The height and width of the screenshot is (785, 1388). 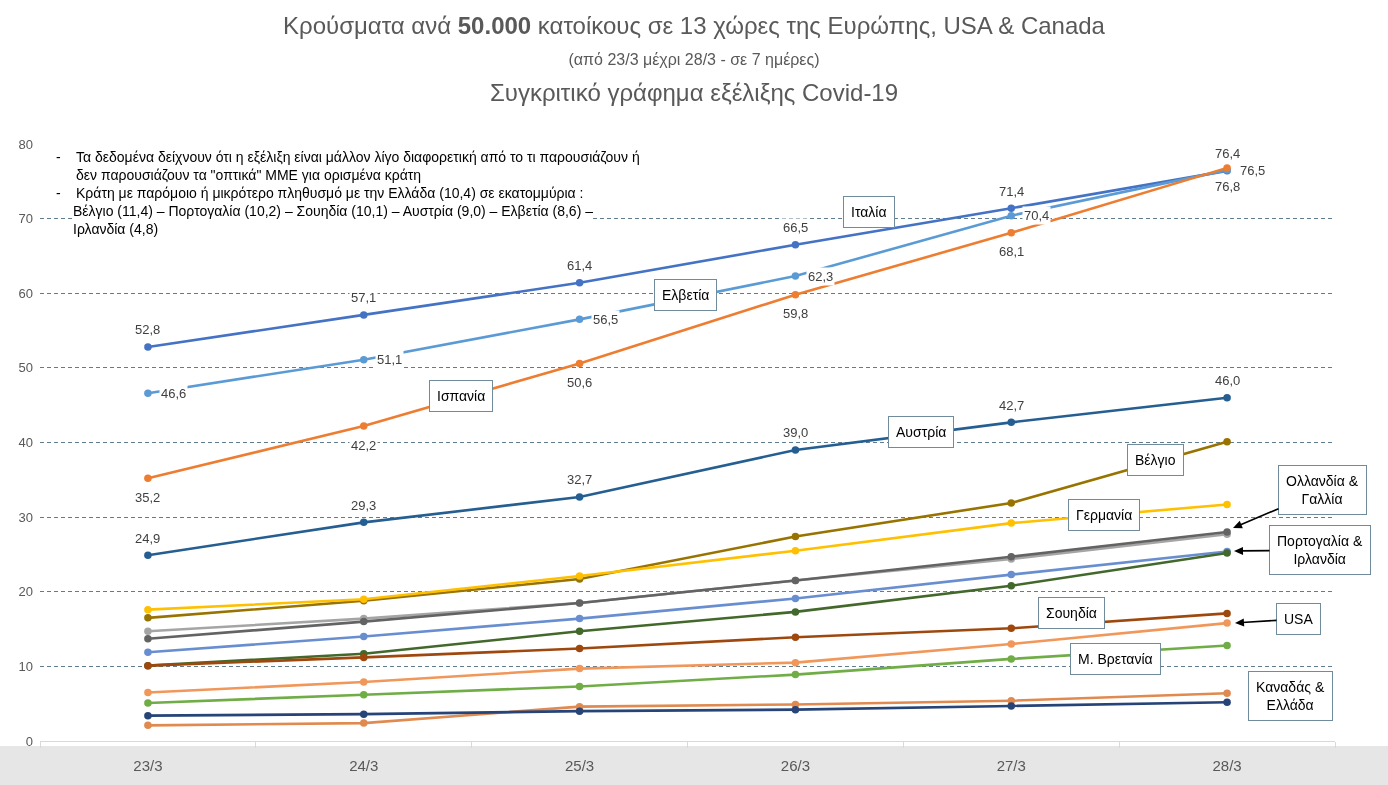 I want to click on x-tick-label: 25/3, so click(x=579, y=765).